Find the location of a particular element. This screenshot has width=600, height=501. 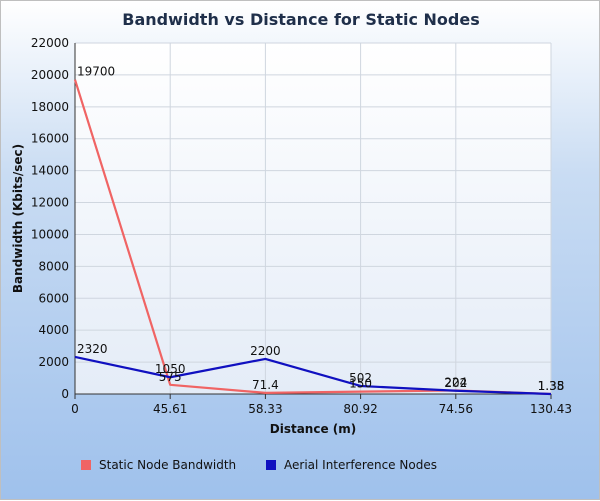

data-label: 2200 is located at coordinates (265, 351).